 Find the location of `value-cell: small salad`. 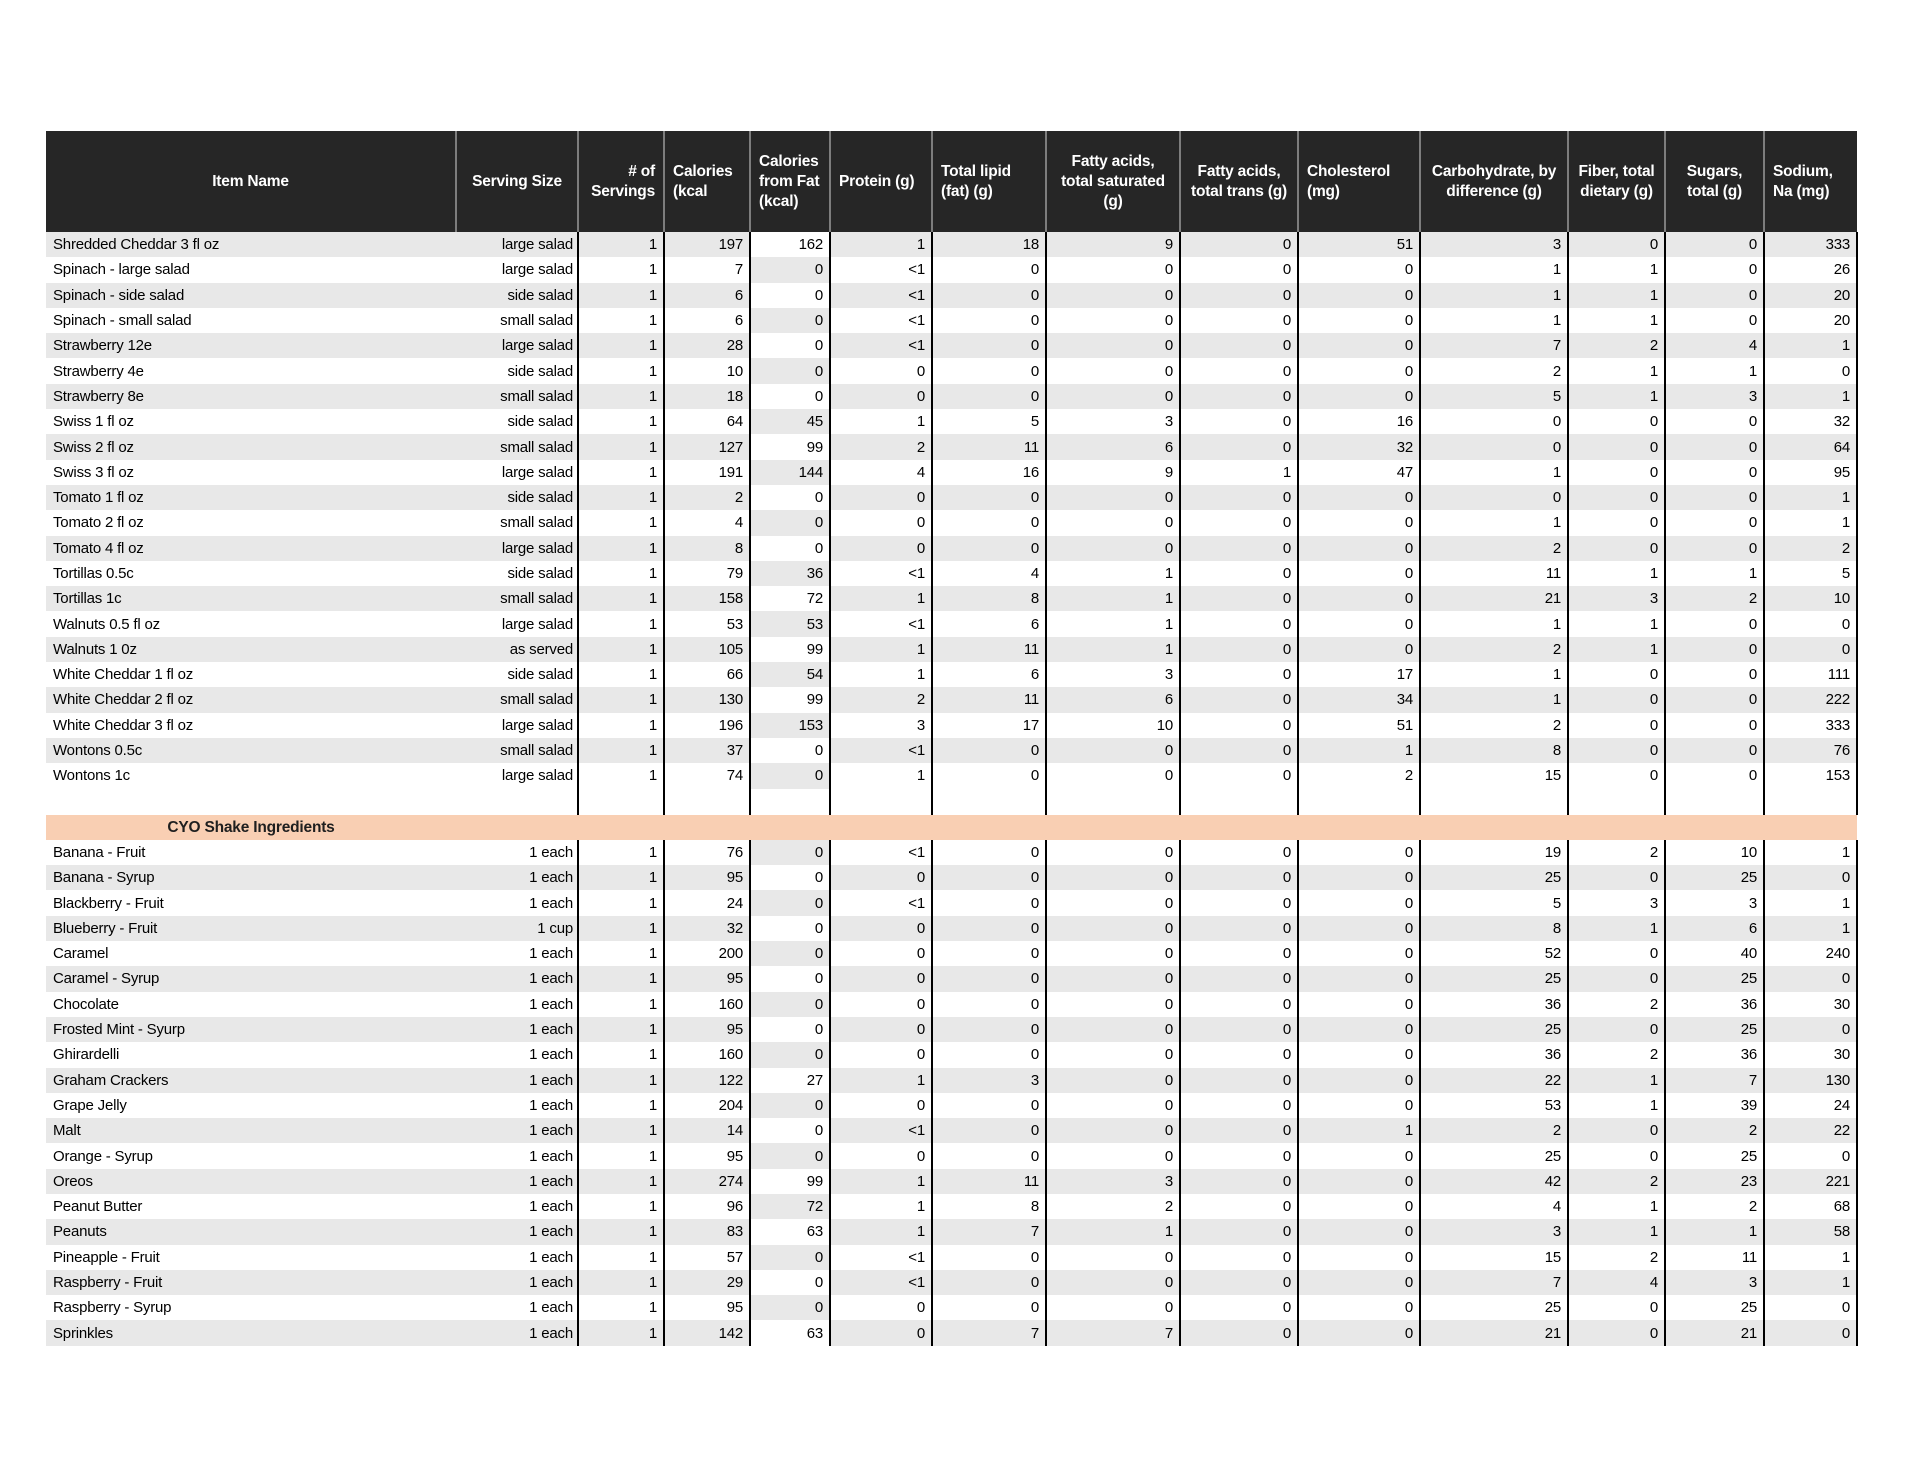

value-cell: small salad is located at coordinates (517, 599).